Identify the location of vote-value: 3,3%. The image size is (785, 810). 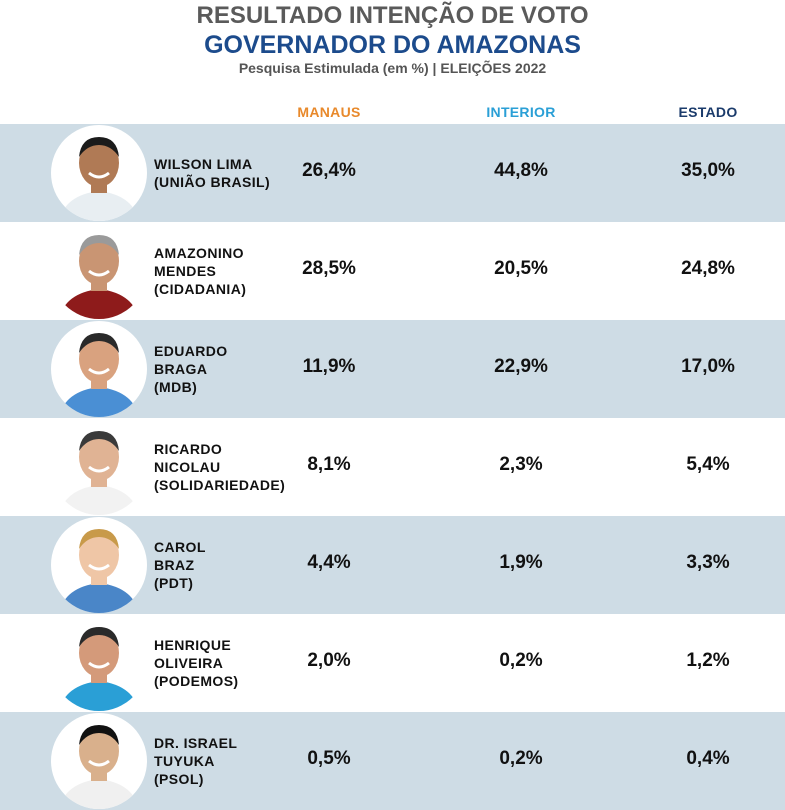
(708, 562).